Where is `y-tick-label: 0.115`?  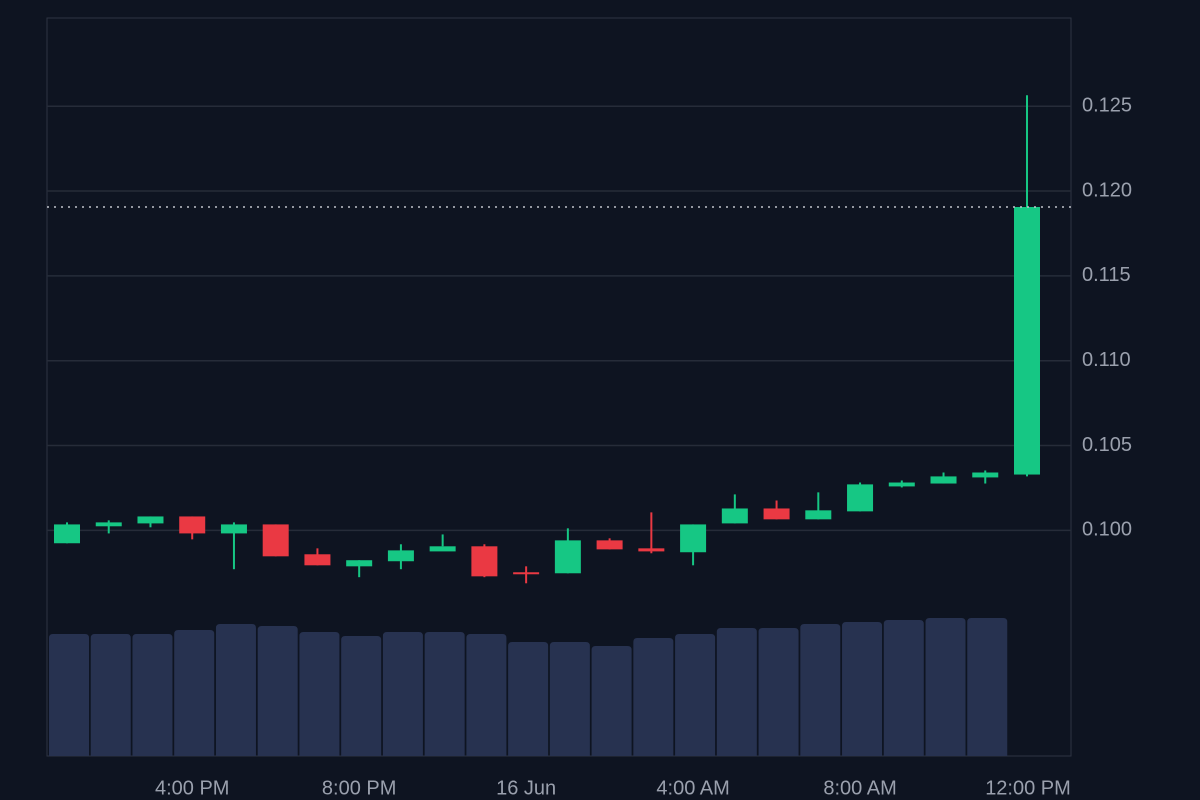
y-tick-label: 0.115 is located at coordinates (1106, 275).